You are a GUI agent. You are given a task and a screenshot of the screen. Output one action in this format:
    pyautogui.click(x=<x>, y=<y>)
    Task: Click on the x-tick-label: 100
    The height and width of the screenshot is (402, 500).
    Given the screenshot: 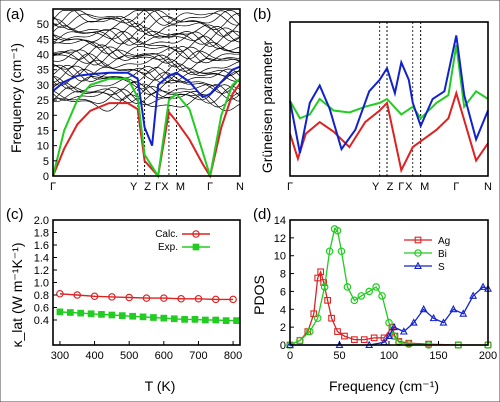 What is the action you would take?
    pyautogui.click(x=389, y=356)
    